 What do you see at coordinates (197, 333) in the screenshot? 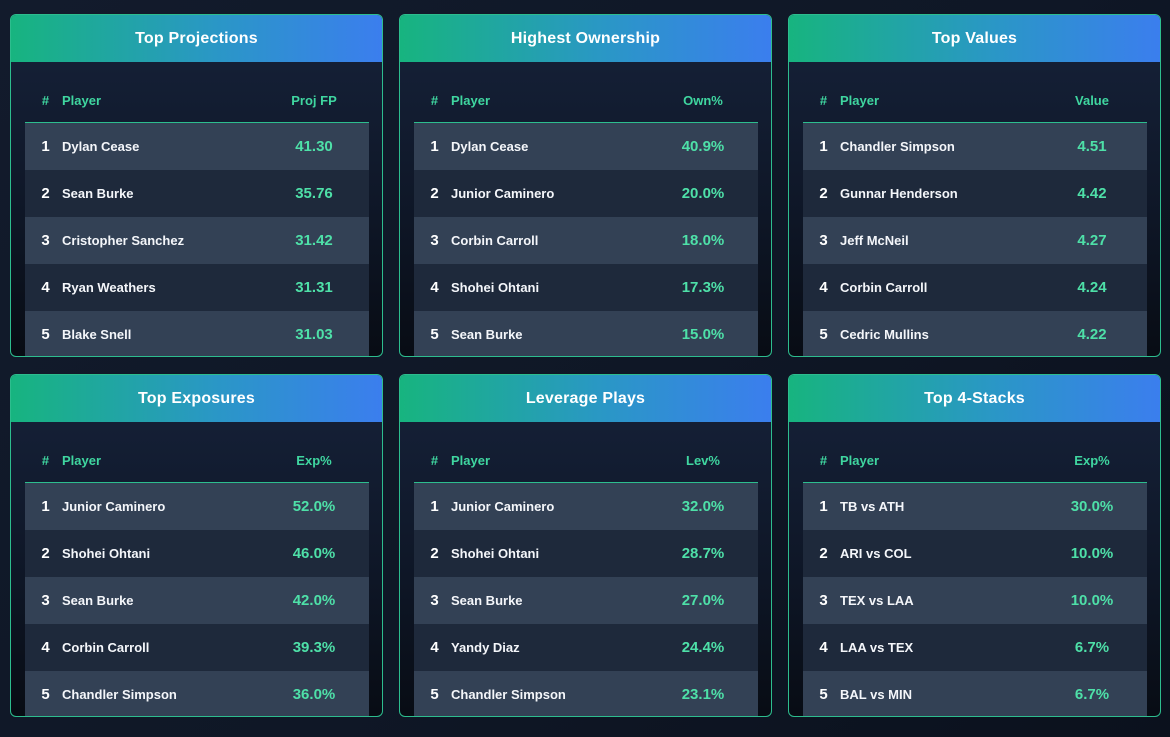
I see `table-row: 5 Blake Snell 31.03` at bounding box center [197, 333].